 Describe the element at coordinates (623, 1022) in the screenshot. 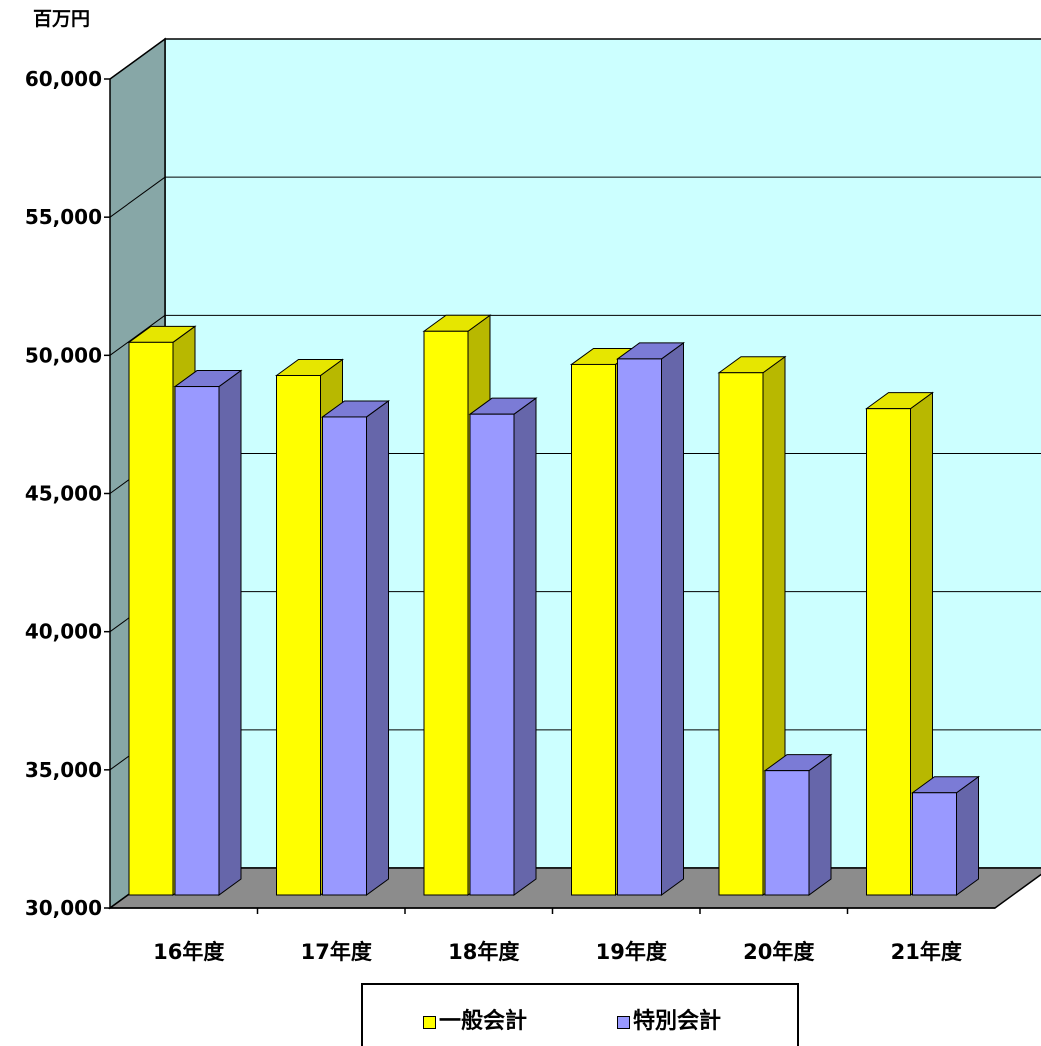

I see `legend-swatch-special` at that location.